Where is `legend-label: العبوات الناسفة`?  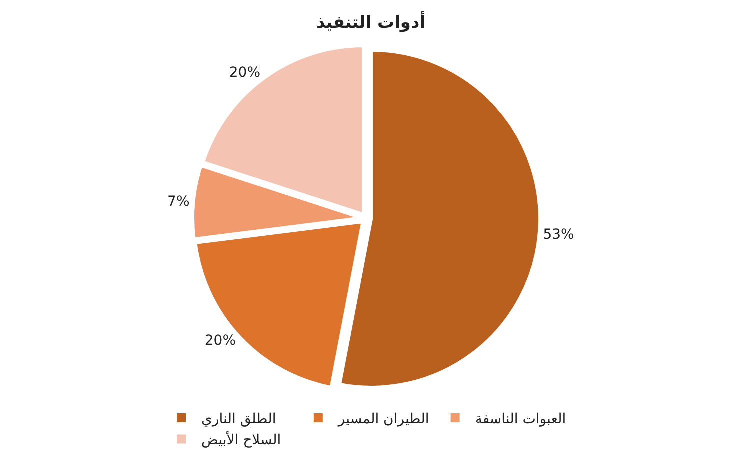
legend-label: العبوات الناسفة is located at coordinates (520, 419).